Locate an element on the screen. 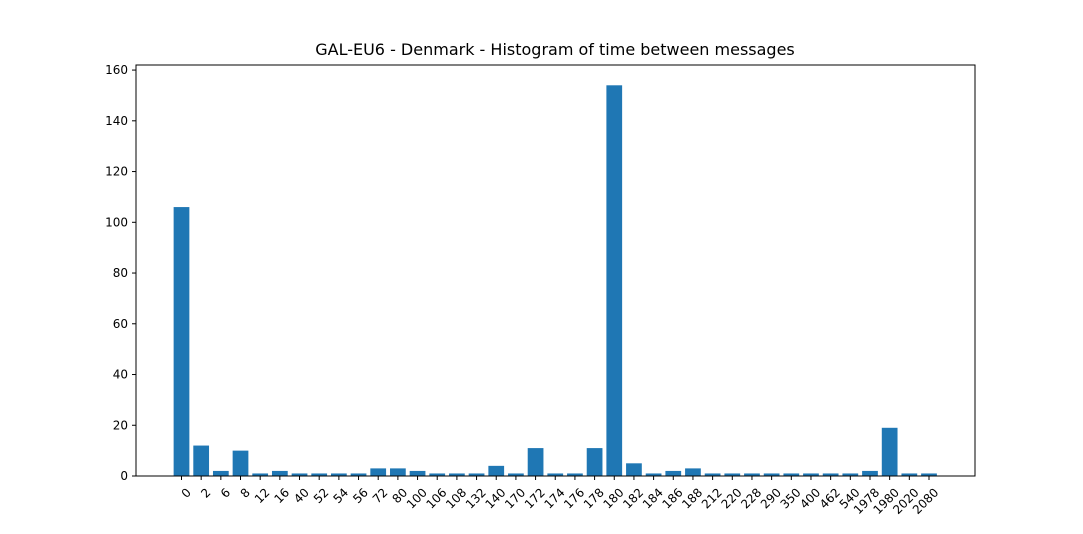  y-tick-label: 100 is located at coordinates (116, 222).